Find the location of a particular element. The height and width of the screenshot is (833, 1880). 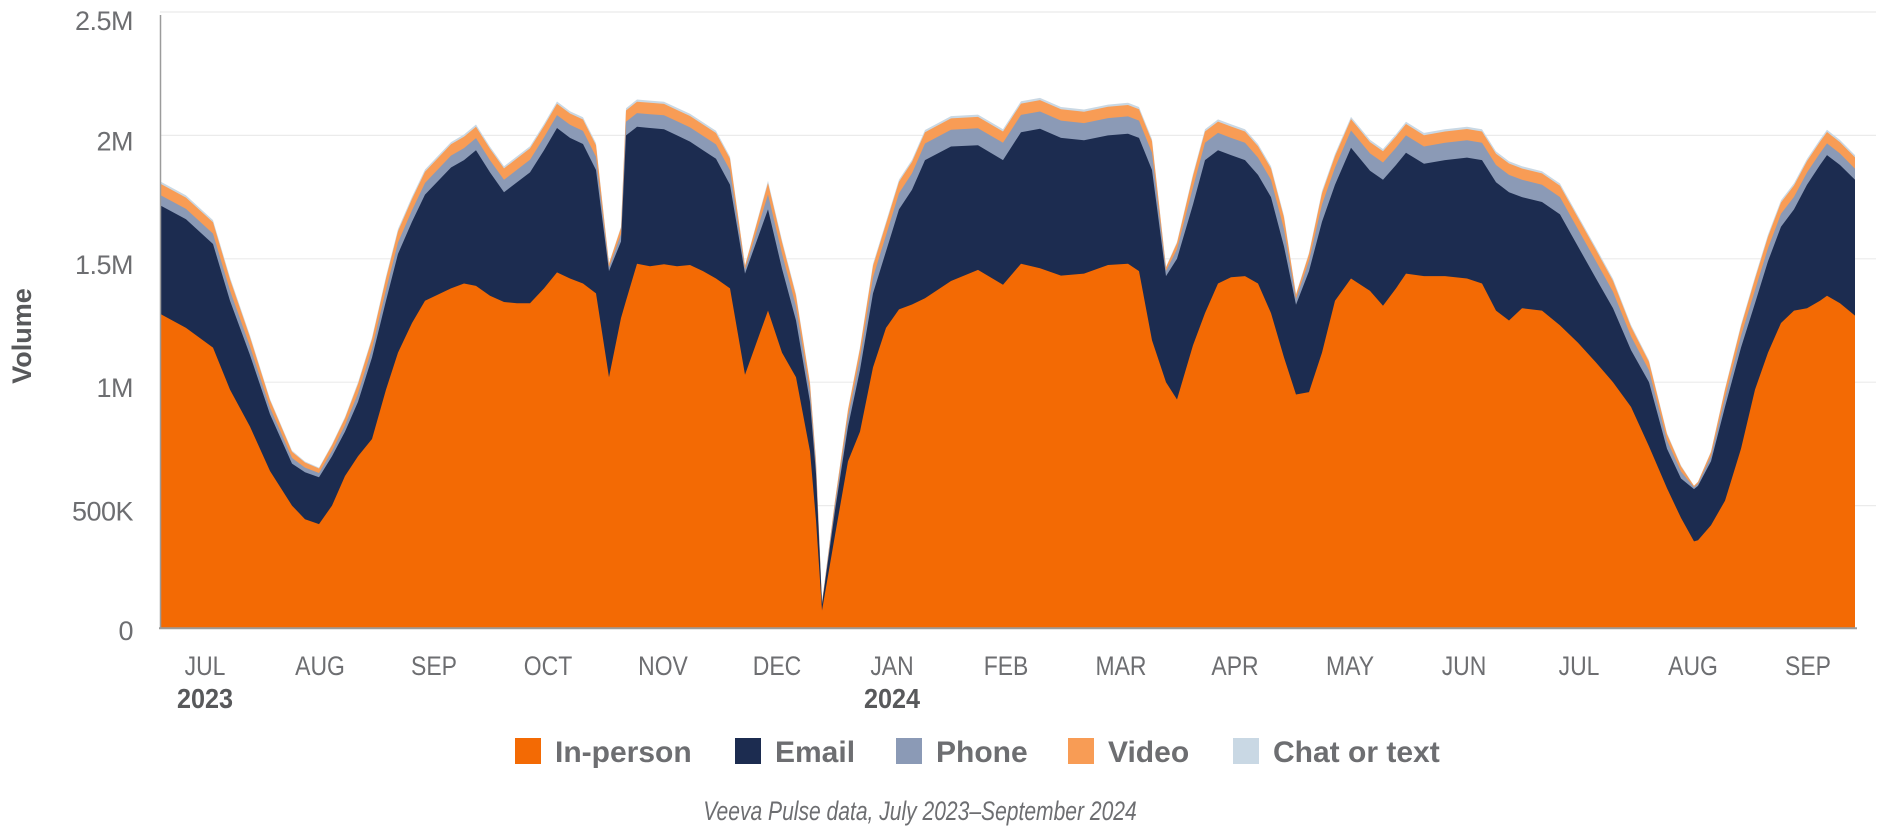

svg-text: FEB is located at coordinates (1006, 666).